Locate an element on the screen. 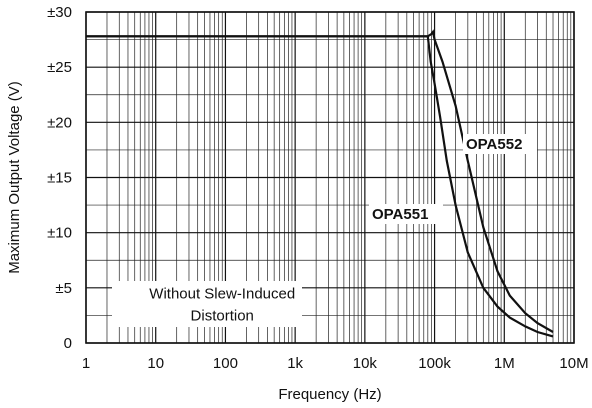 The height and width of the screenshot is (408, 592). y-tick-label: ±5 is located at coordinates (63, 288).